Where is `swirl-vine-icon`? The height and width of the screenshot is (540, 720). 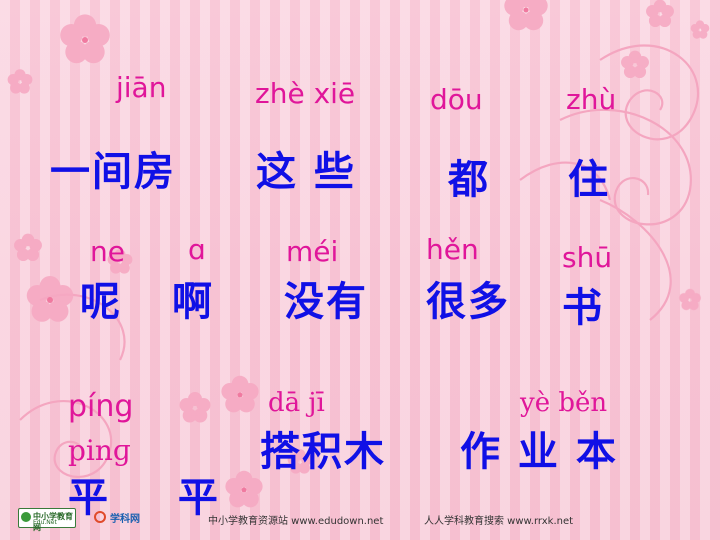
swirl-vine-icon is located at coordinates (609, 182).